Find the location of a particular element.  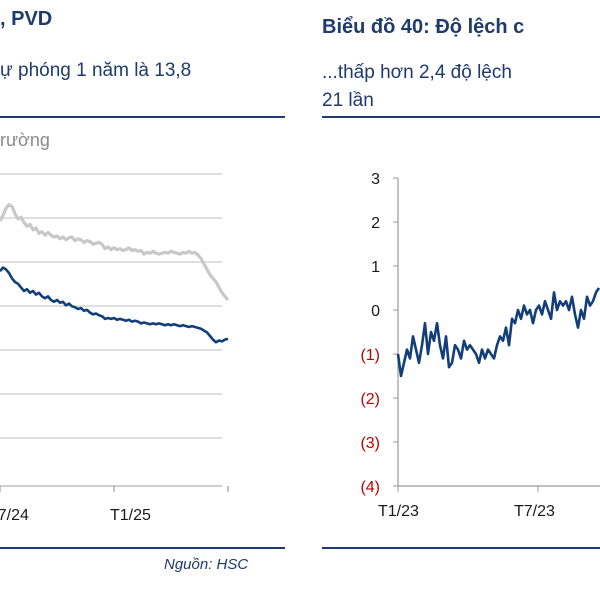

left-chart-title: , PVD is located at coordinates (26, 19).